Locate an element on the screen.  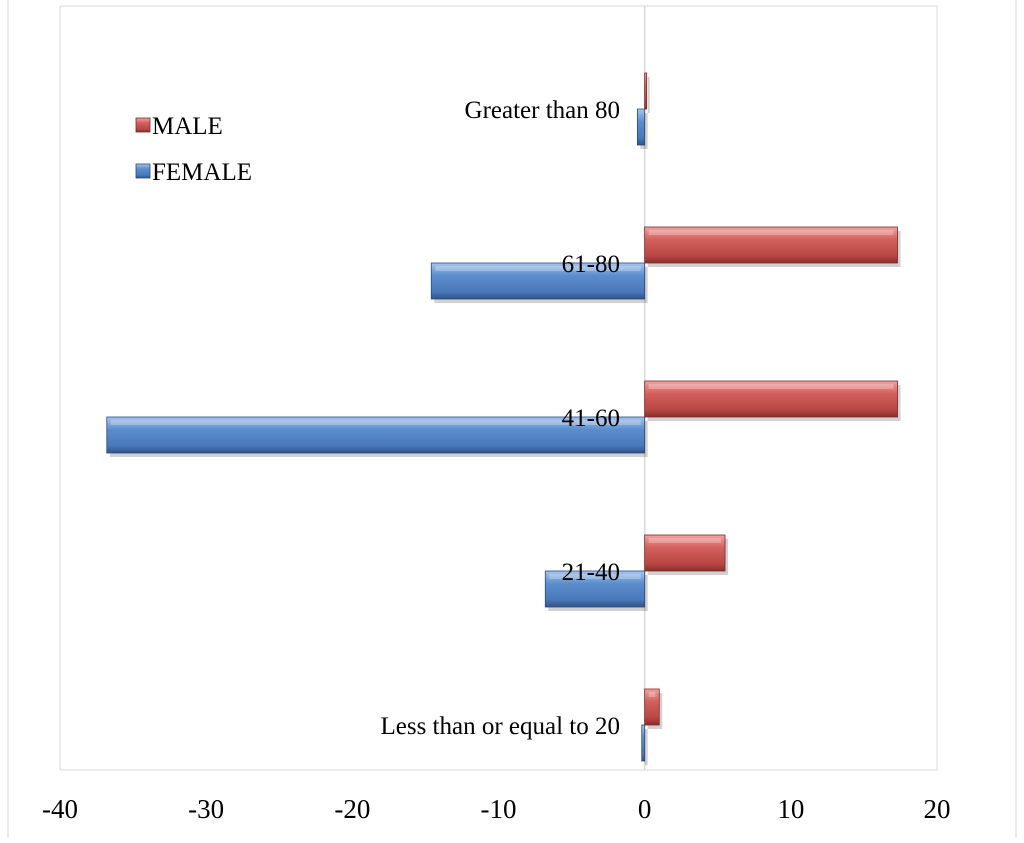
legend-label: MALE is located at coordinates (187, 126).